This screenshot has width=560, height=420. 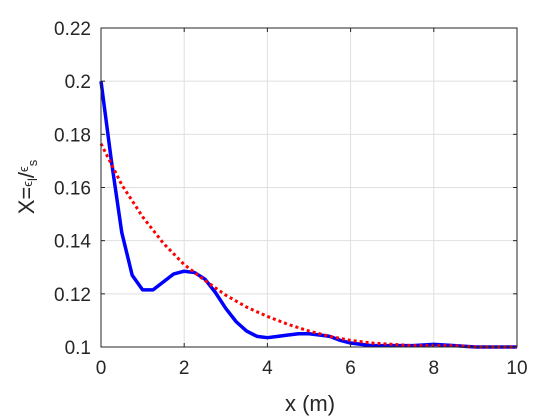 What do you see at coordinates (72, 242) in the screenshot?
I see `y-tick-label: 0.14` at bounding box center [72, 242].